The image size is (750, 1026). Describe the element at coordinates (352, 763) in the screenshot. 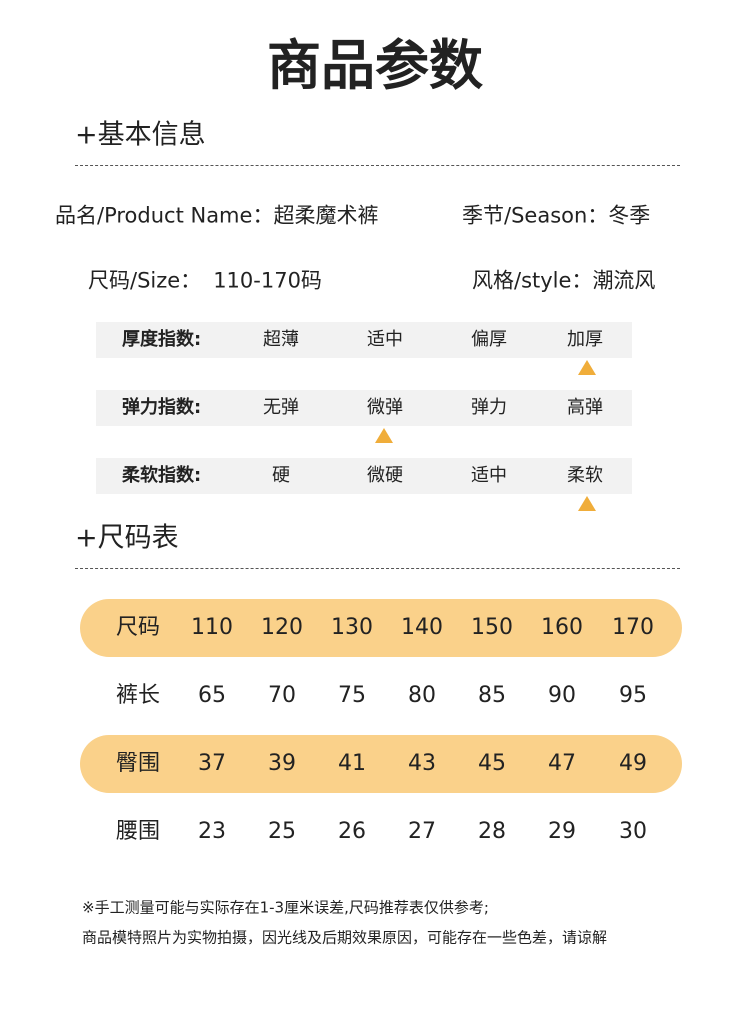

I see `cell: 41` at that location.